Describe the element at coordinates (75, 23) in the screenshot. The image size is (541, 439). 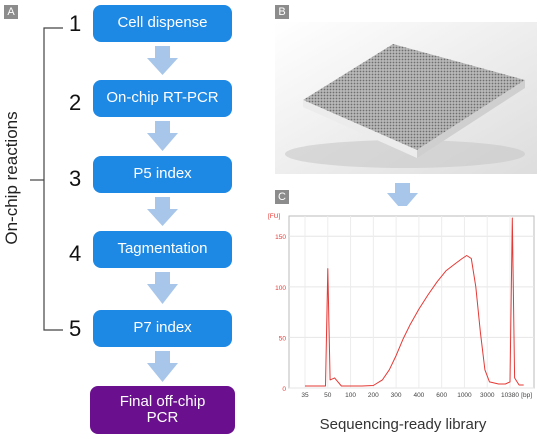
I see `step-number-1: 1` at that location.